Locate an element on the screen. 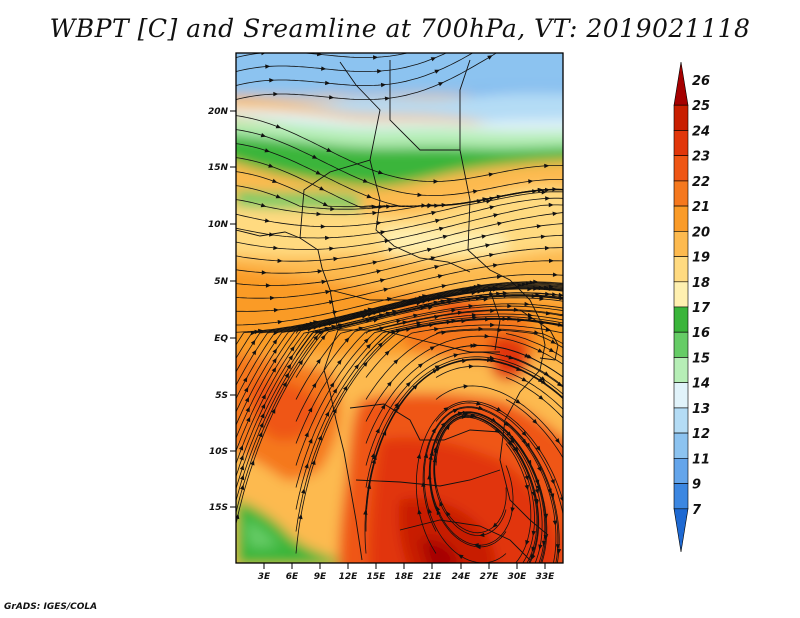 This screenshot has width=800, height=618. colorbar-label: 11 is located at coordinates (701, 459).